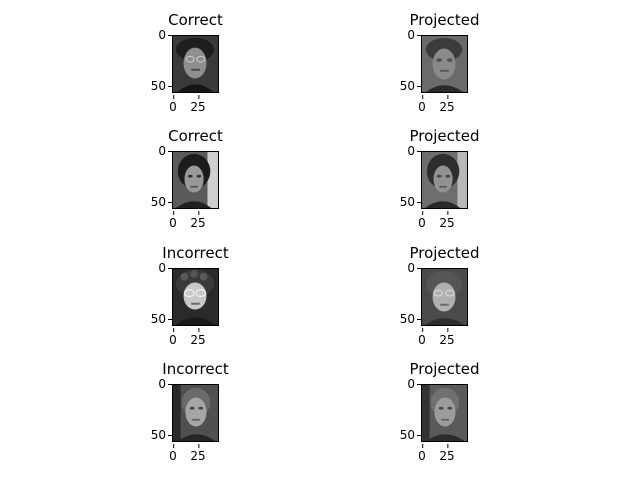 Image resolution: width=640 pixels, height=480 pixels. I want to click on face-panel-row2-correct: Correct 0 50 0 25, so click(187, 178).